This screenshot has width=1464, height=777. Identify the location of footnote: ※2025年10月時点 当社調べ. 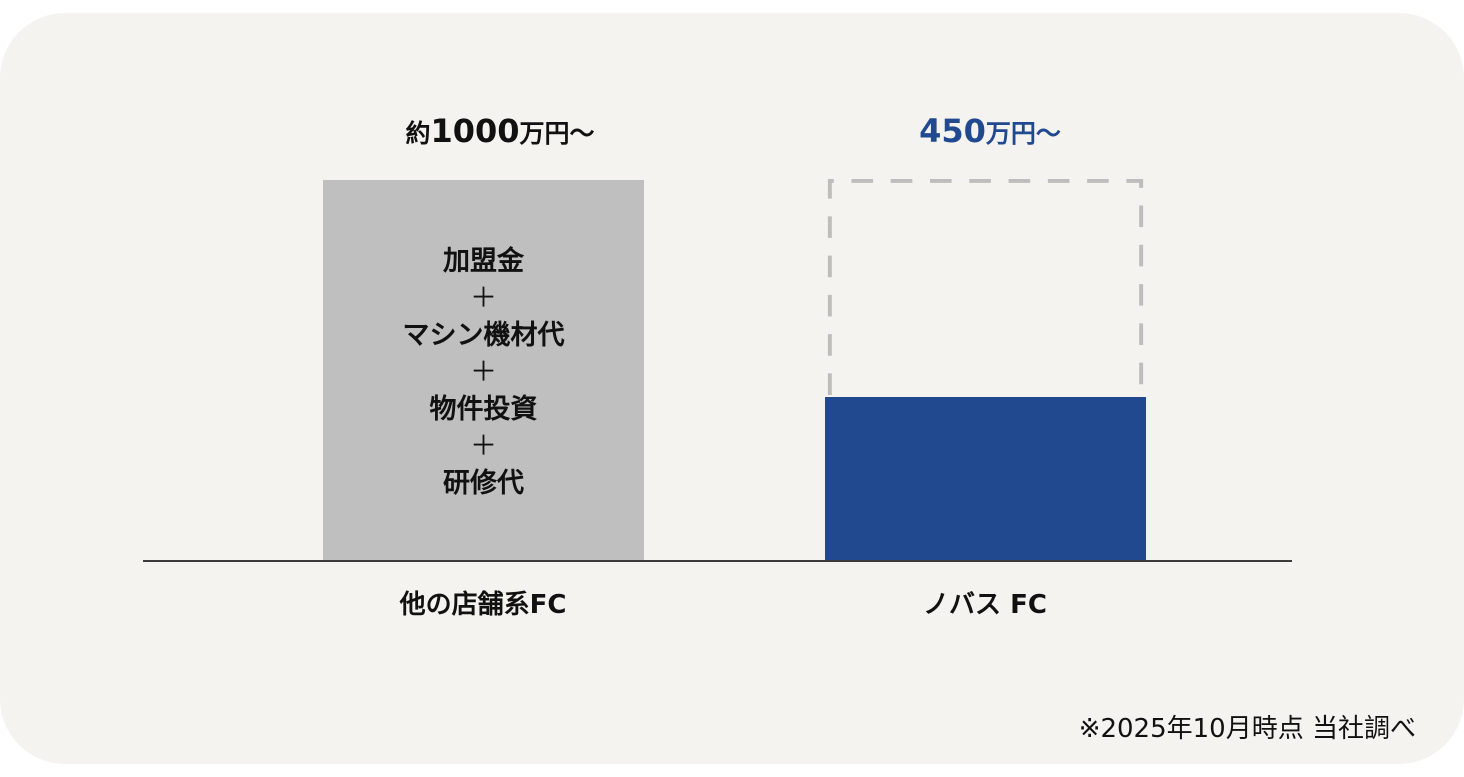
(1247, 729).